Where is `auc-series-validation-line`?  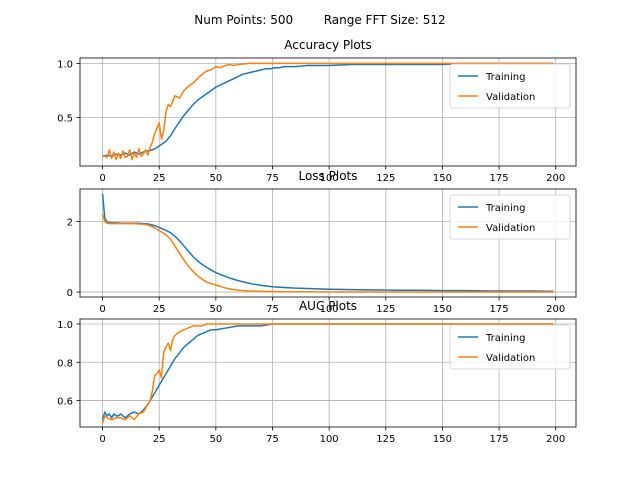
auc-series-validation-line is located at coordinates (327, 373).